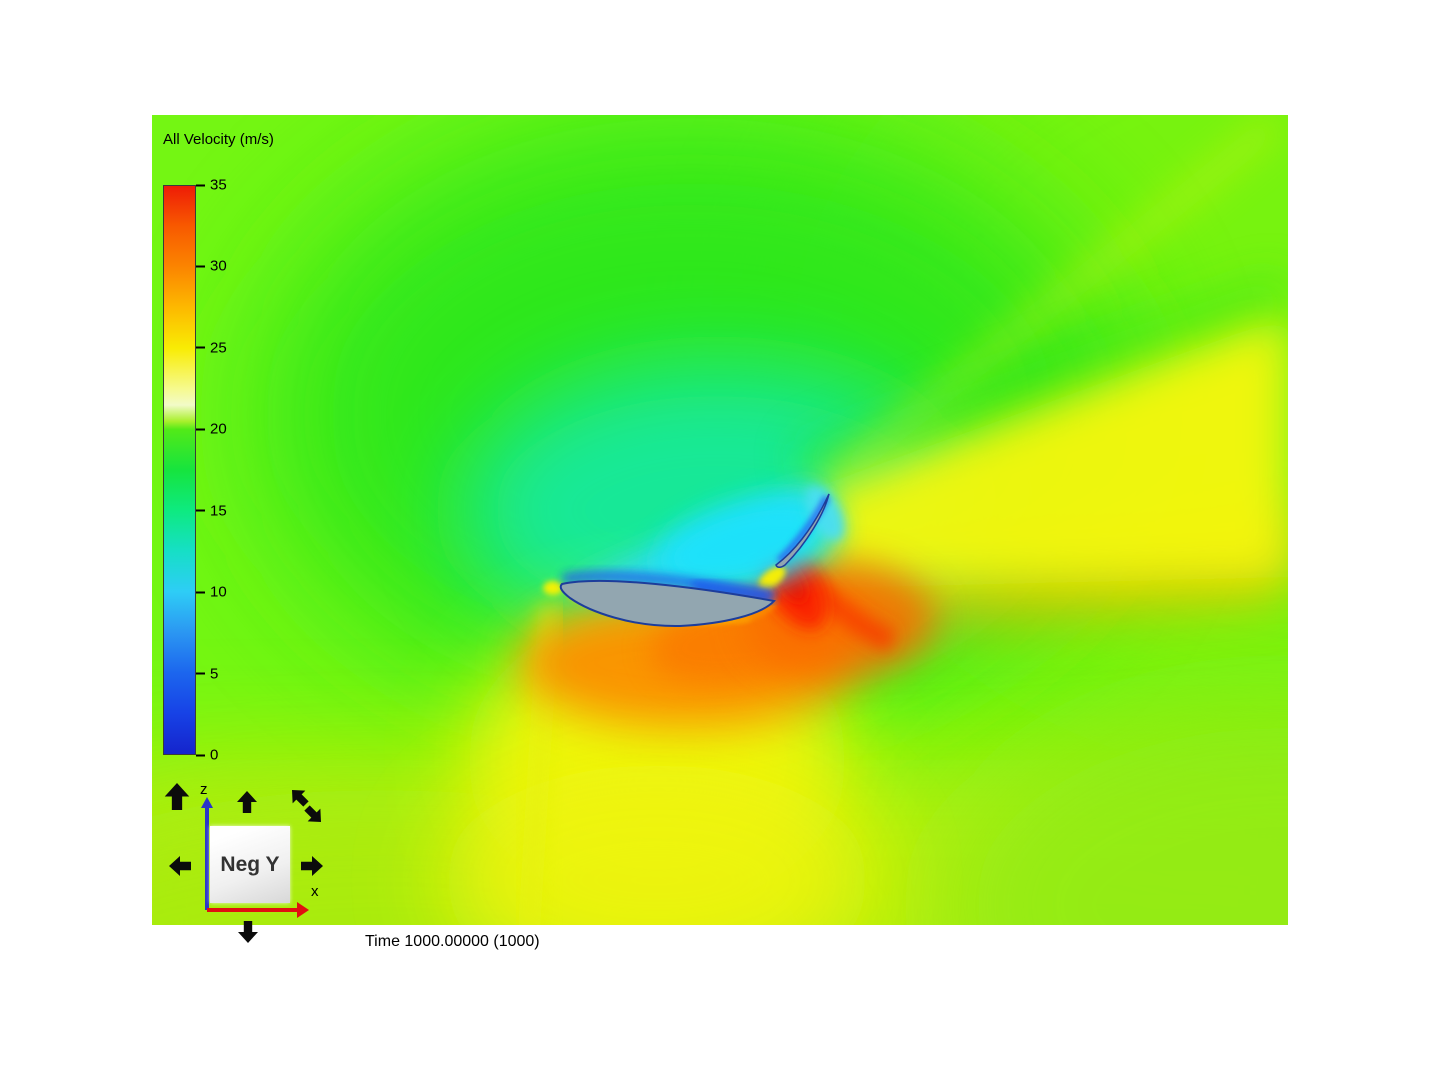 Image resolution: width=1440 pixels, height=1080 pixels. Describe the element at coordinates (247, 802) in the screenshot. I see `pan-up-arrow-icon` at that location.